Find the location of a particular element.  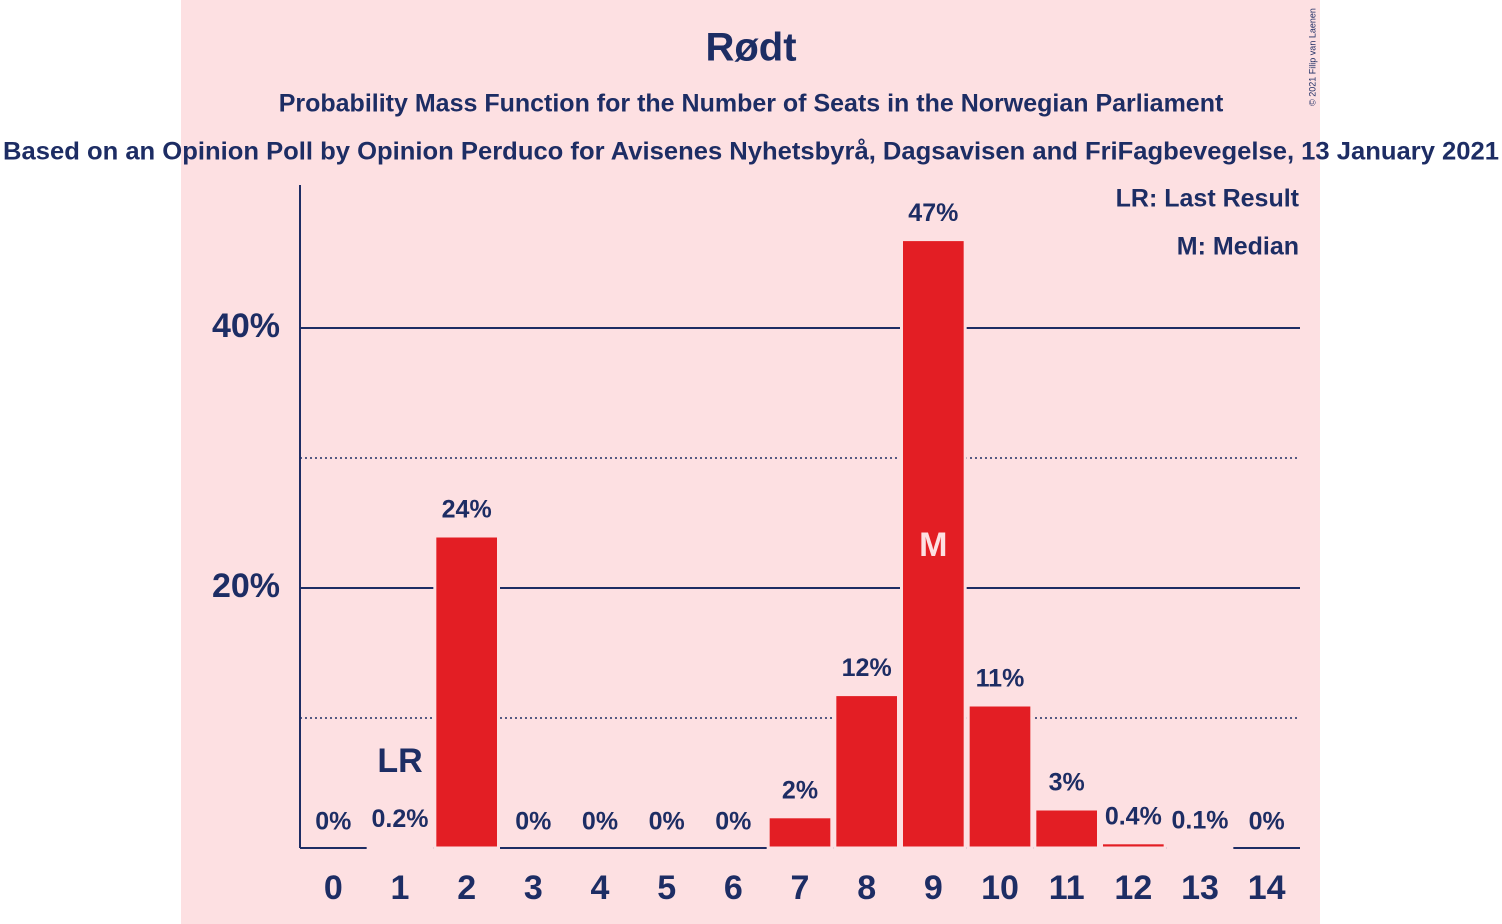

x-tick-label: 9 is located at coordinates (933, 888).